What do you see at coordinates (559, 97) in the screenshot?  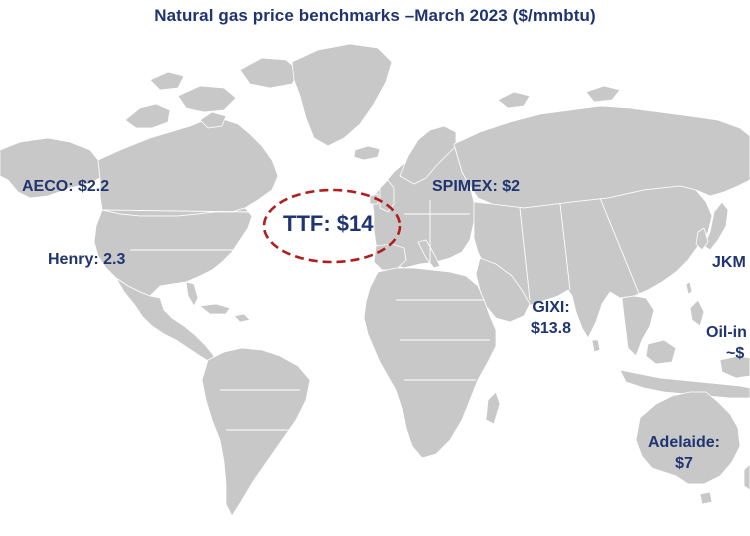 I see `russian-arctic-islands` at bounding box center [559, 97].